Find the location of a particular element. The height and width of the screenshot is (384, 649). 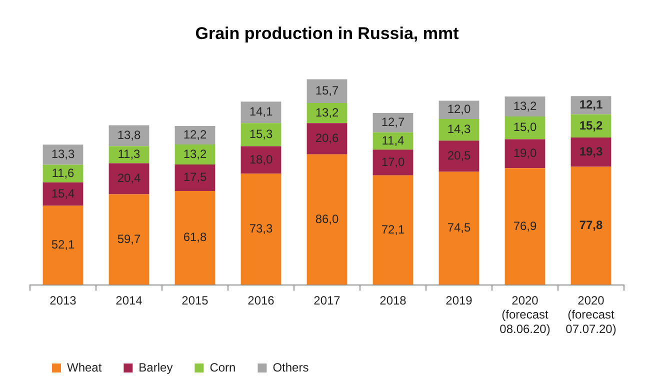

data-label: 76,9 is located at coordinates (525, 225).